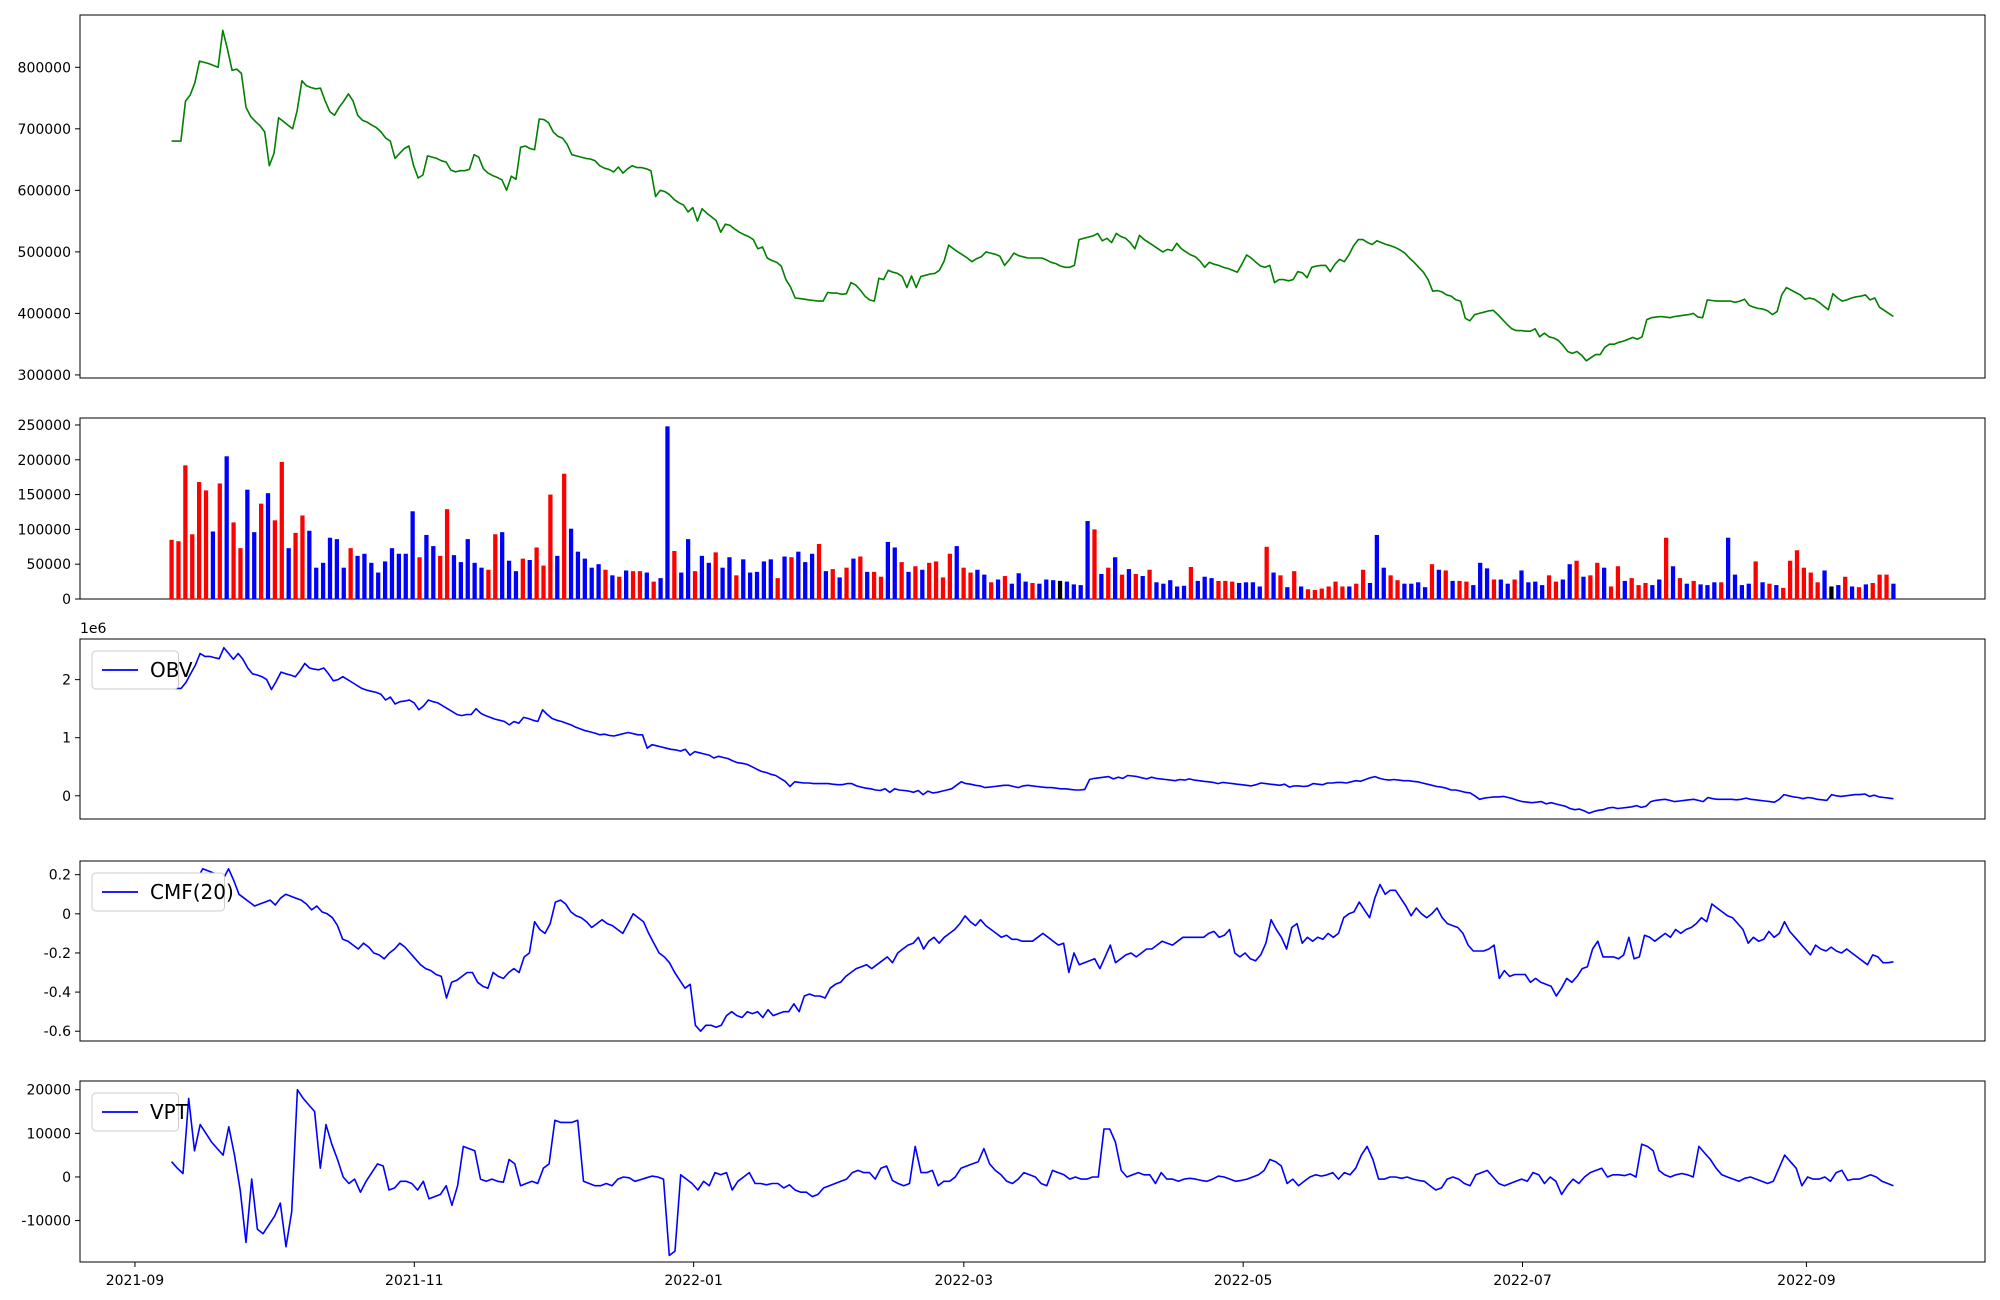 Image resolution: width=2000 pixels, height=1300 pixels. Describe the element at coordinates (1243, 1281) in the screenshot. I see `x-tick-label: 2022-05` at that location.